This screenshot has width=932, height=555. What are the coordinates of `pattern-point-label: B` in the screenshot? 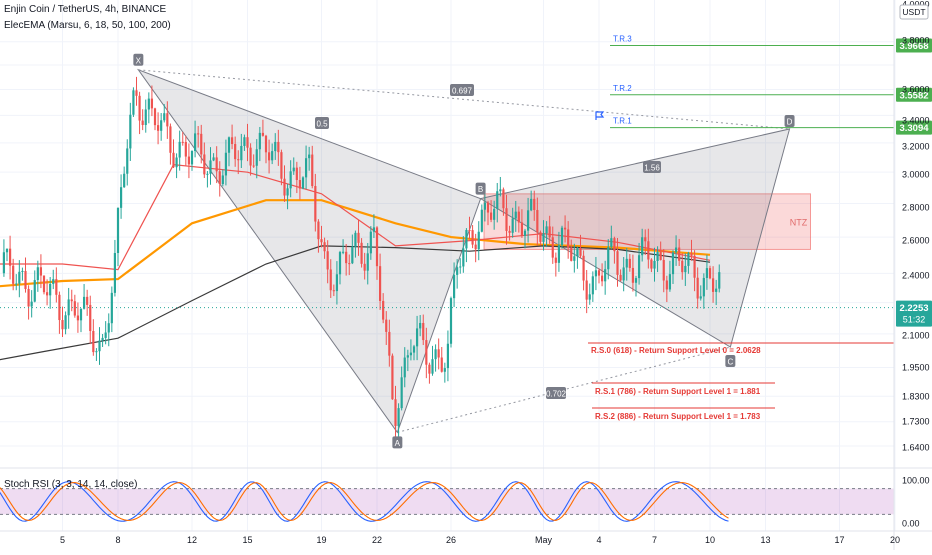 It's located at (480, 189).